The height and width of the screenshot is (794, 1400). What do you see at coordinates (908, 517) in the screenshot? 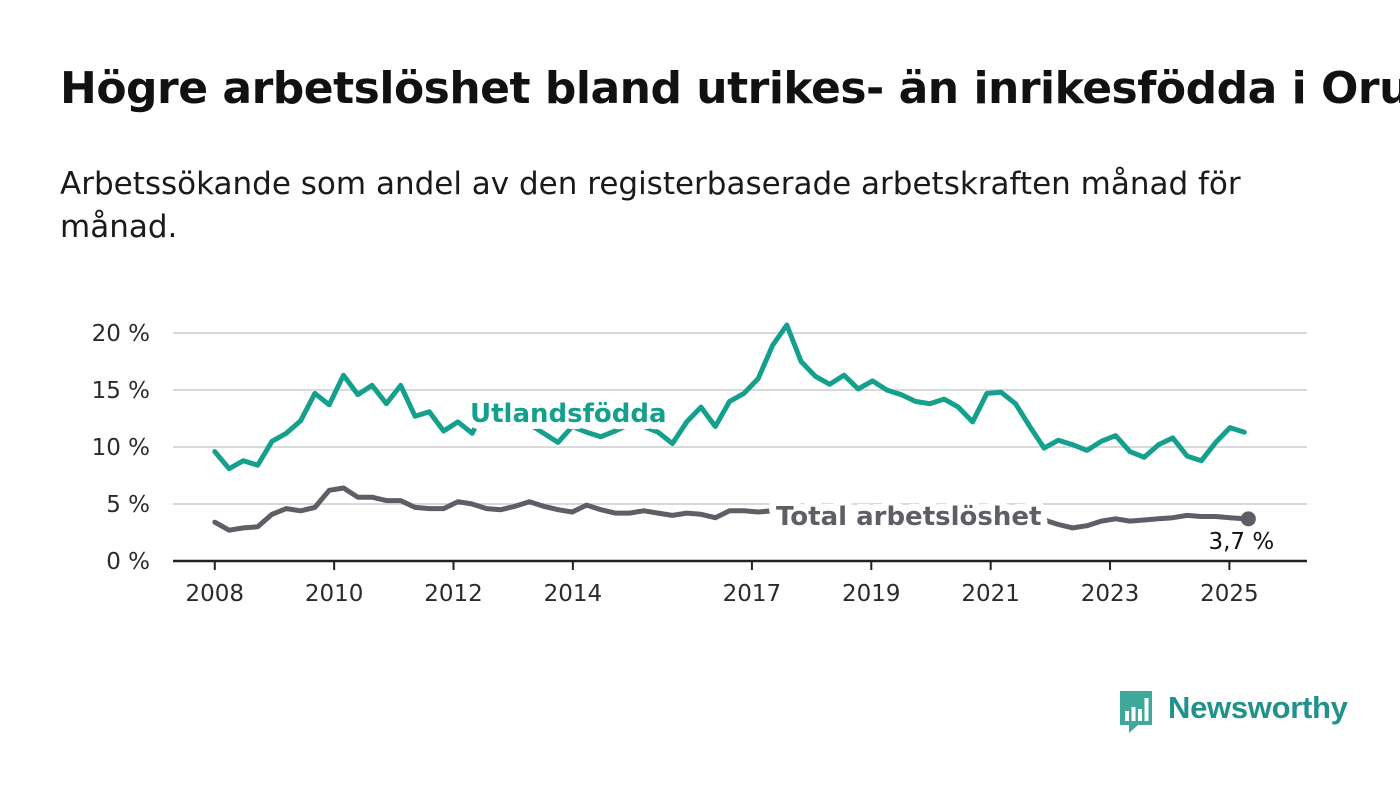
I see `series-label-total: Total arbetslöshet` at bounding box center [908, 517].